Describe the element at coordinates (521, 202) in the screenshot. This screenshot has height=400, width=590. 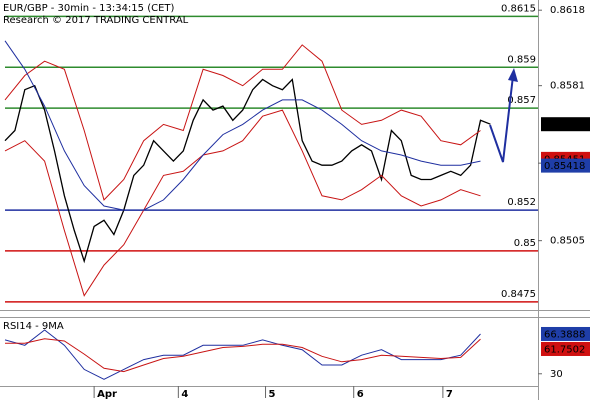
I see `level-label: 0.852` at that location.